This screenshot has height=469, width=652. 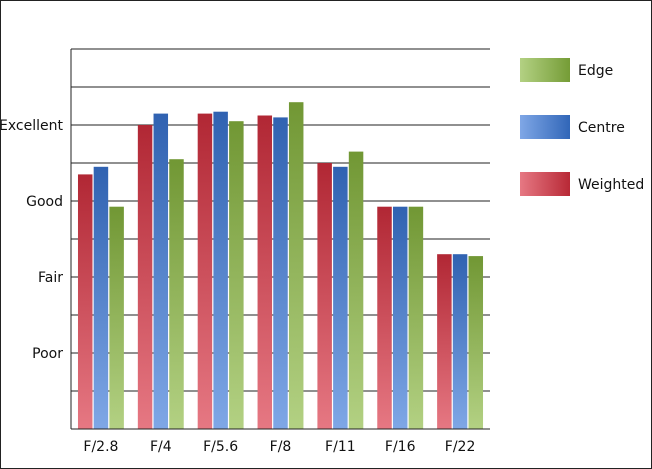 What do you see at coordinates (220, 270) in the screenshot?
I see `bar-centre-f56` at bounding box center [220, 270].